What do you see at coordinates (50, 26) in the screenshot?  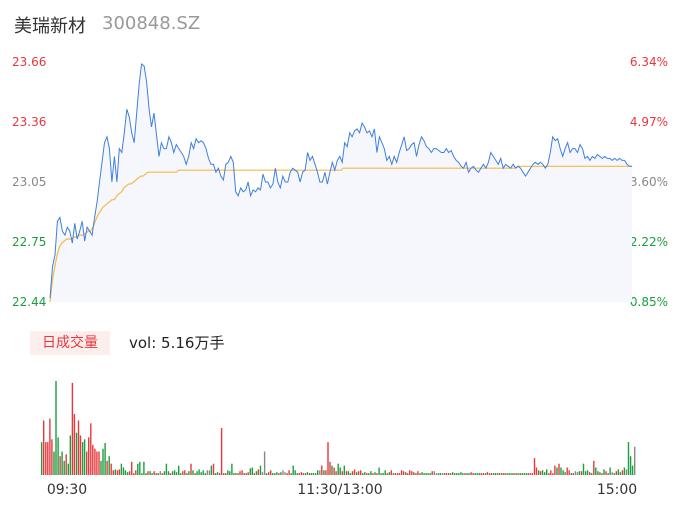 I see `stock-name: 美瑞新材` at bounding box center [50, 26].